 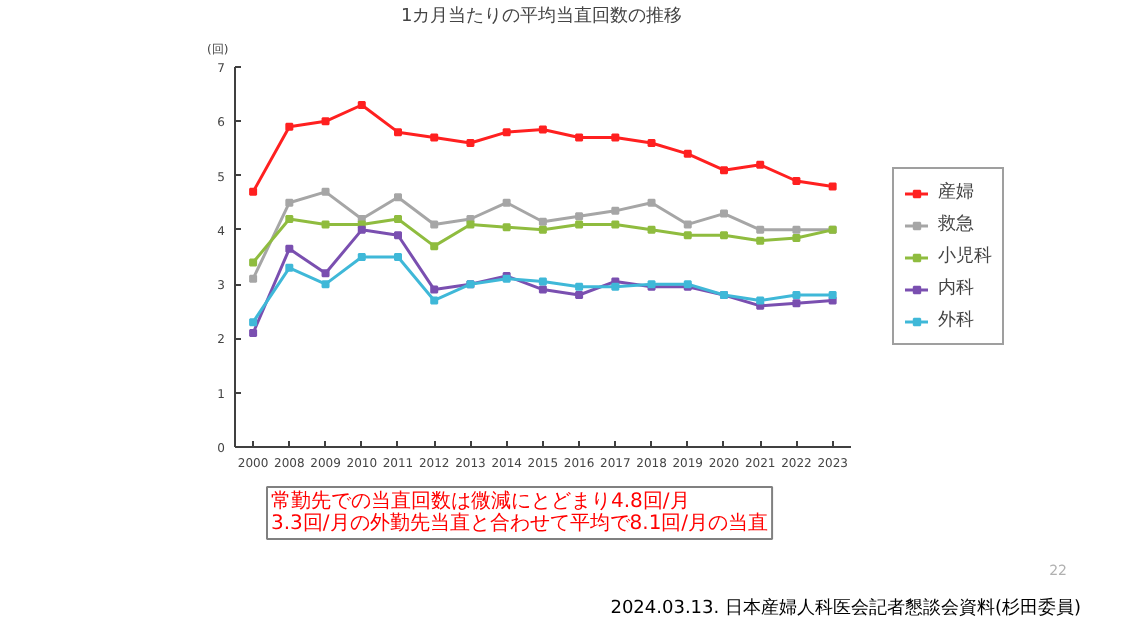 I want to click on legend-label: 内科, so click(x=957, y=288).